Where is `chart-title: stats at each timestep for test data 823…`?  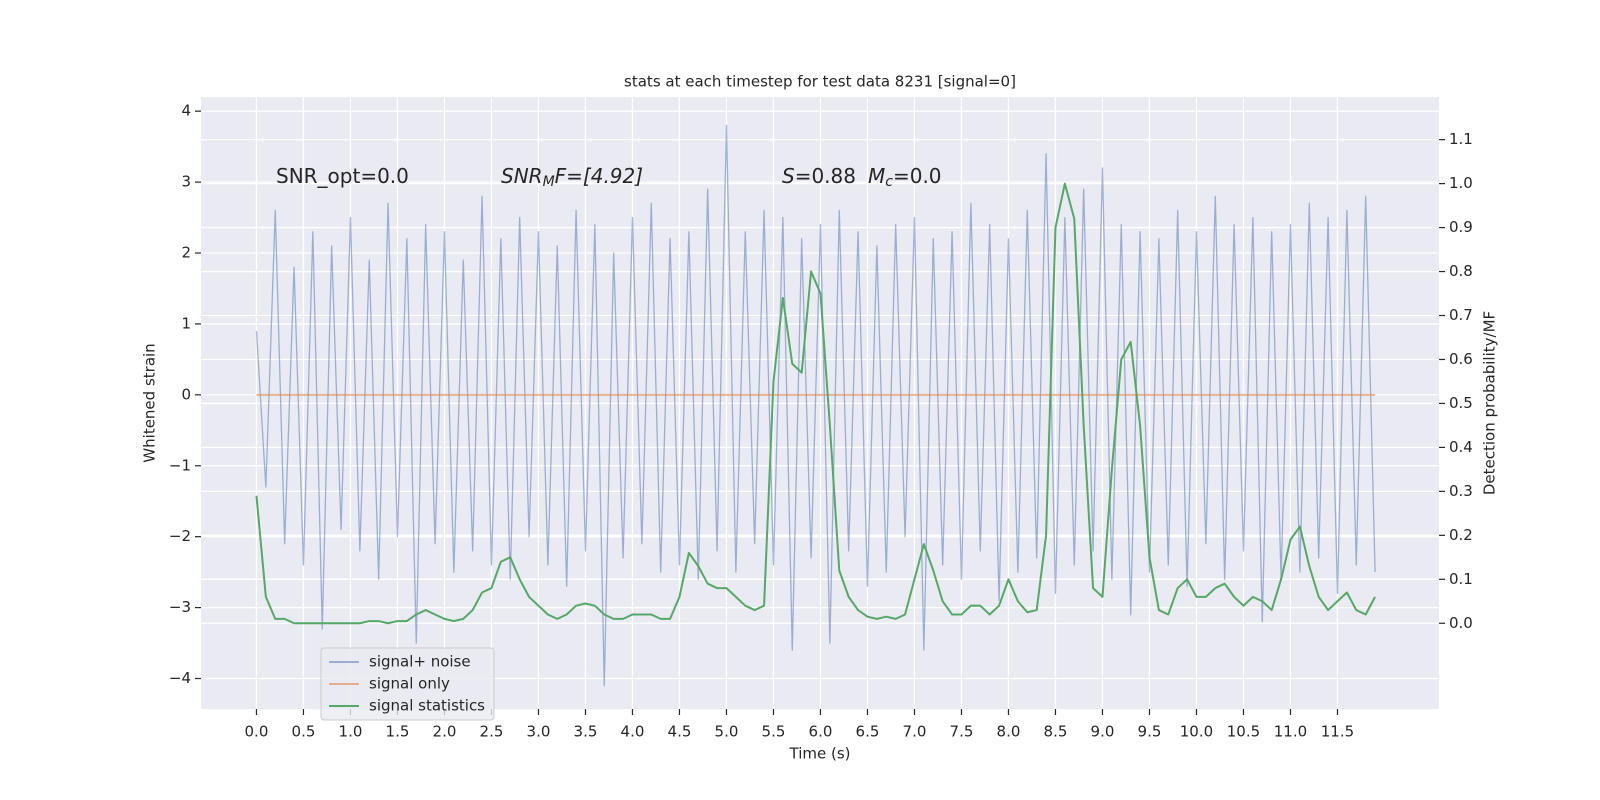
chart-title: stats at each timestep for test data 823… is located at coordinates (820, 82).